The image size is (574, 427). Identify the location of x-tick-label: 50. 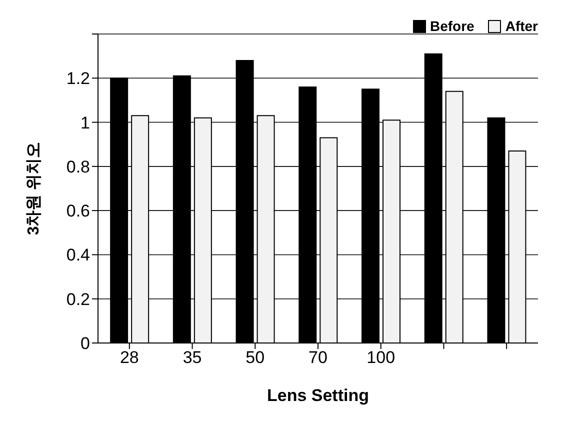
(255, 358).